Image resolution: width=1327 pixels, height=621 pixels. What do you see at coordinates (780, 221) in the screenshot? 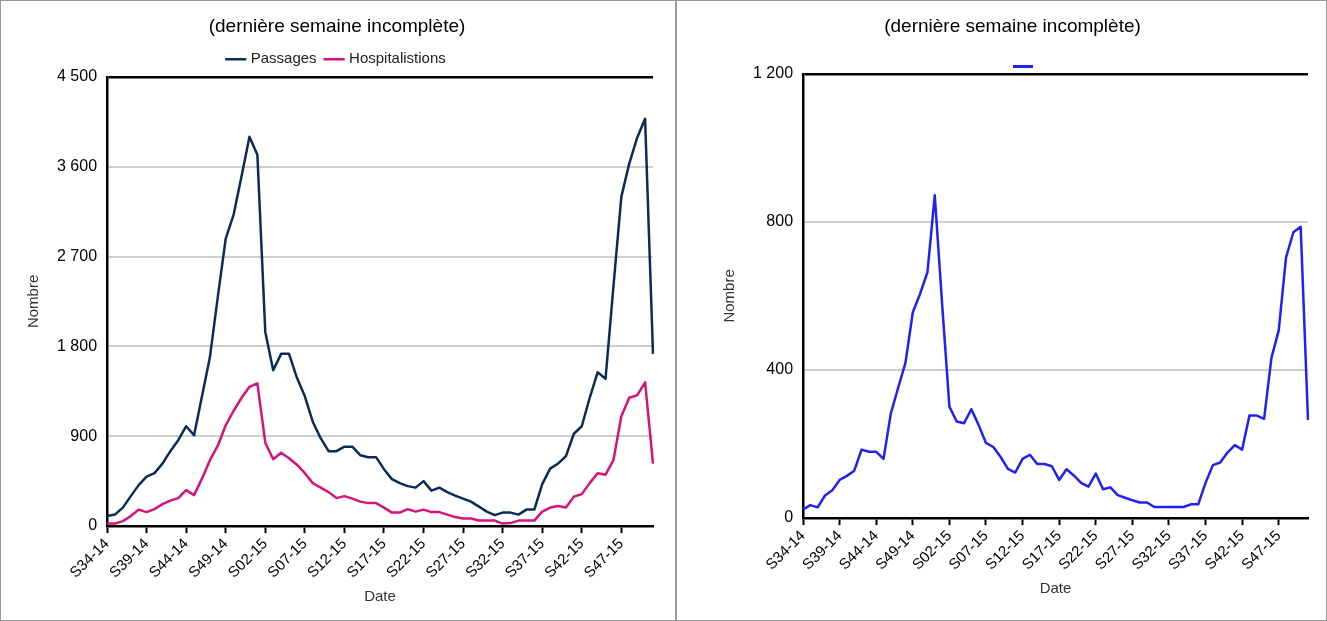
I see `y-tick-label: 800` at bounding box center [780, 221].